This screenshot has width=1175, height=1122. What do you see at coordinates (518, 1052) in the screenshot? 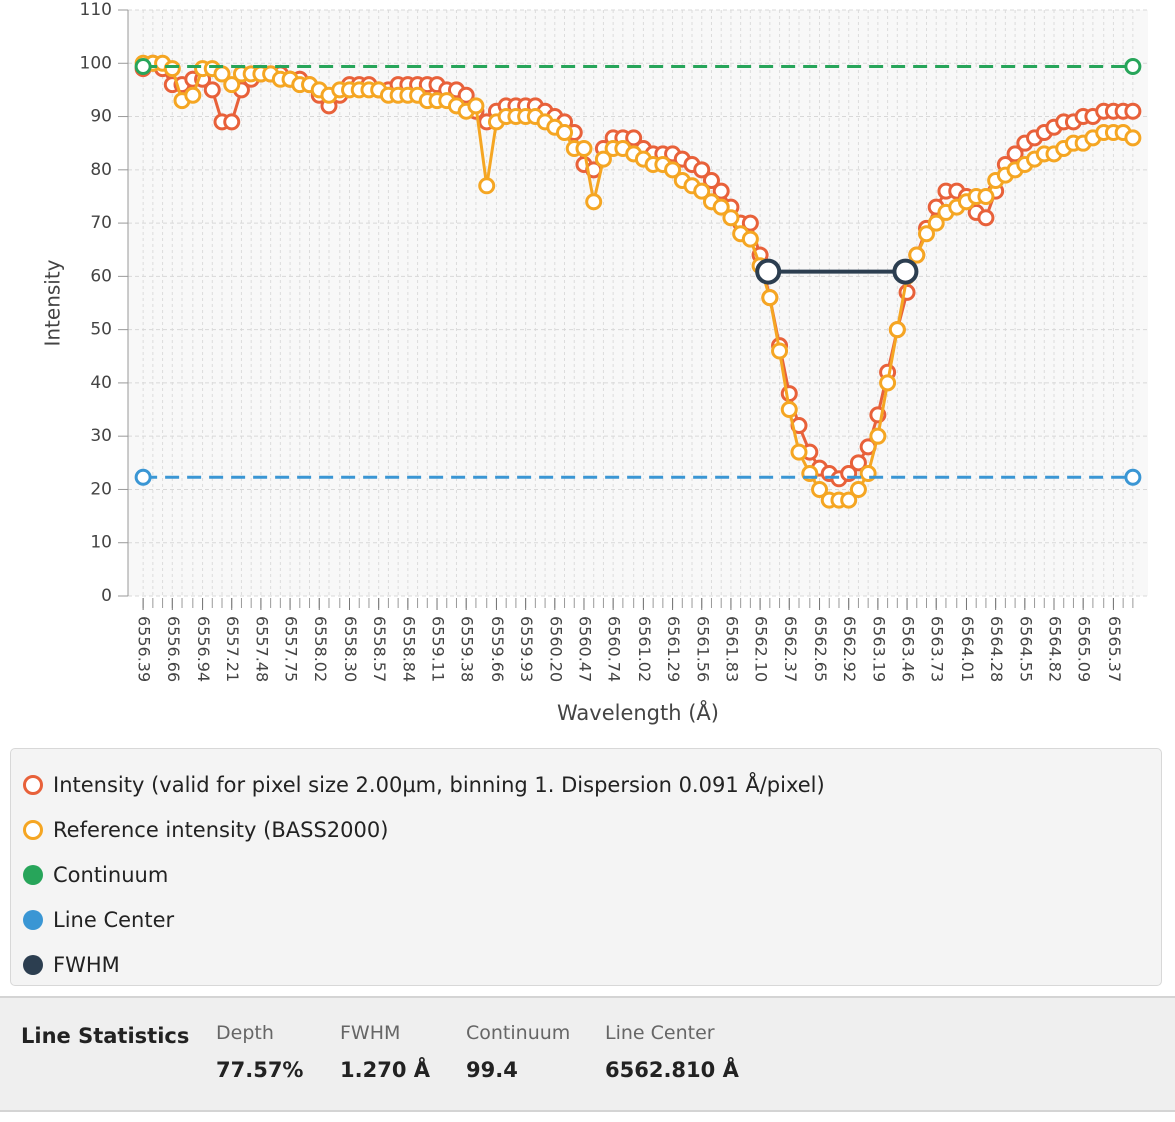
I see `stat: Continuum 99.4` at bounding box center [518, 1052].